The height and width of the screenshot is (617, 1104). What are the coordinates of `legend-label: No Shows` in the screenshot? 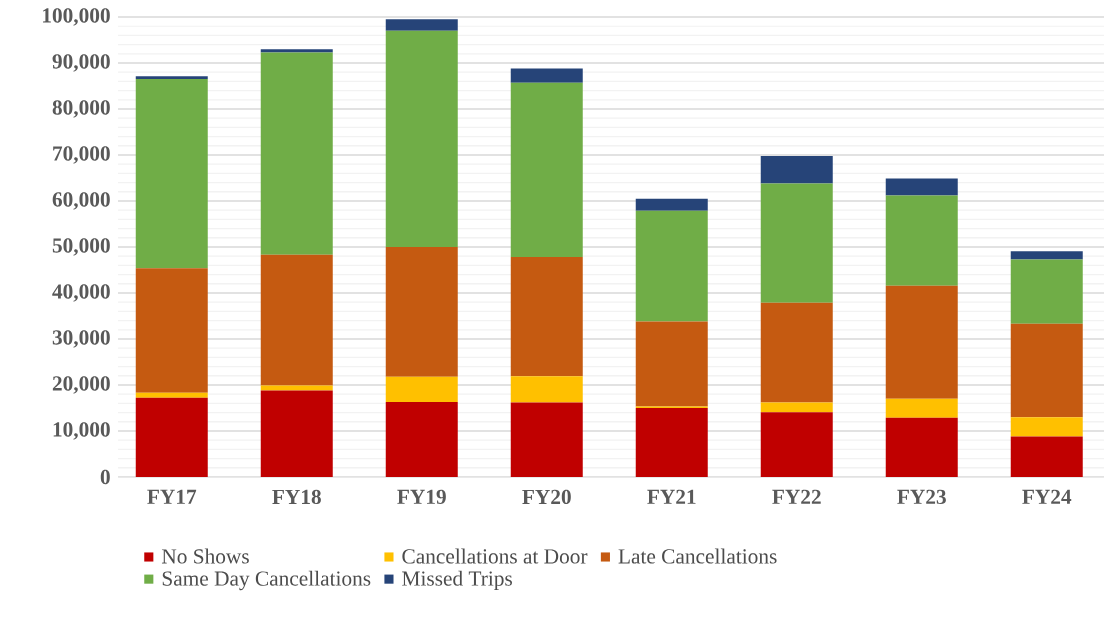 It's located at (205, 556).